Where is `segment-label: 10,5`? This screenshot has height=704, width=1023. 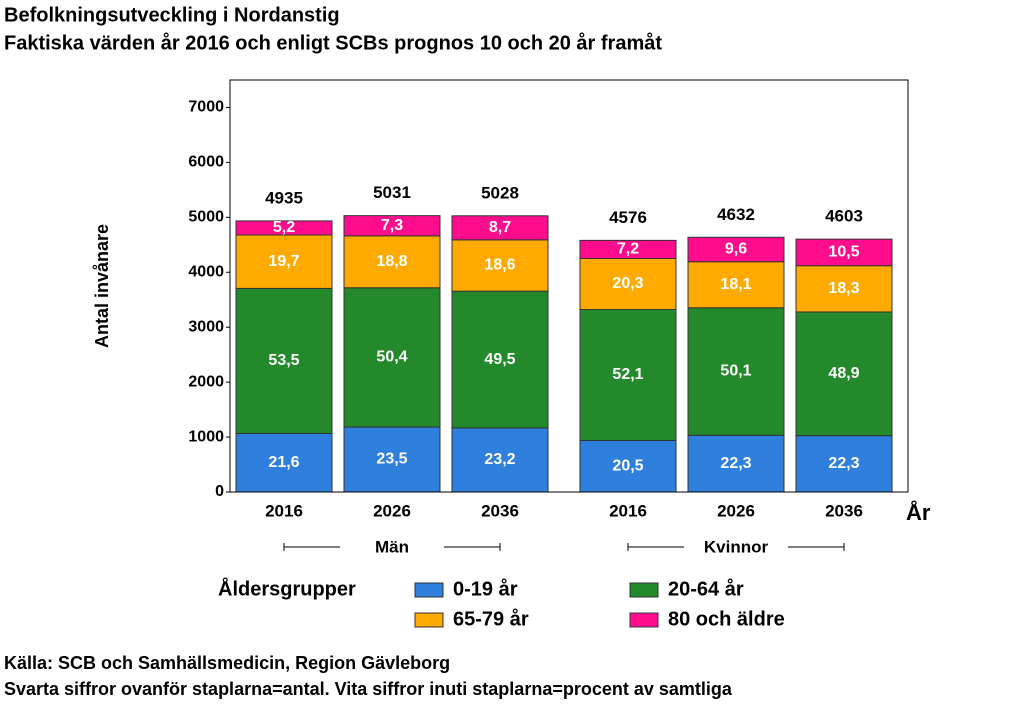
segment-label: 10,5 is located at coordinates (843, 252).